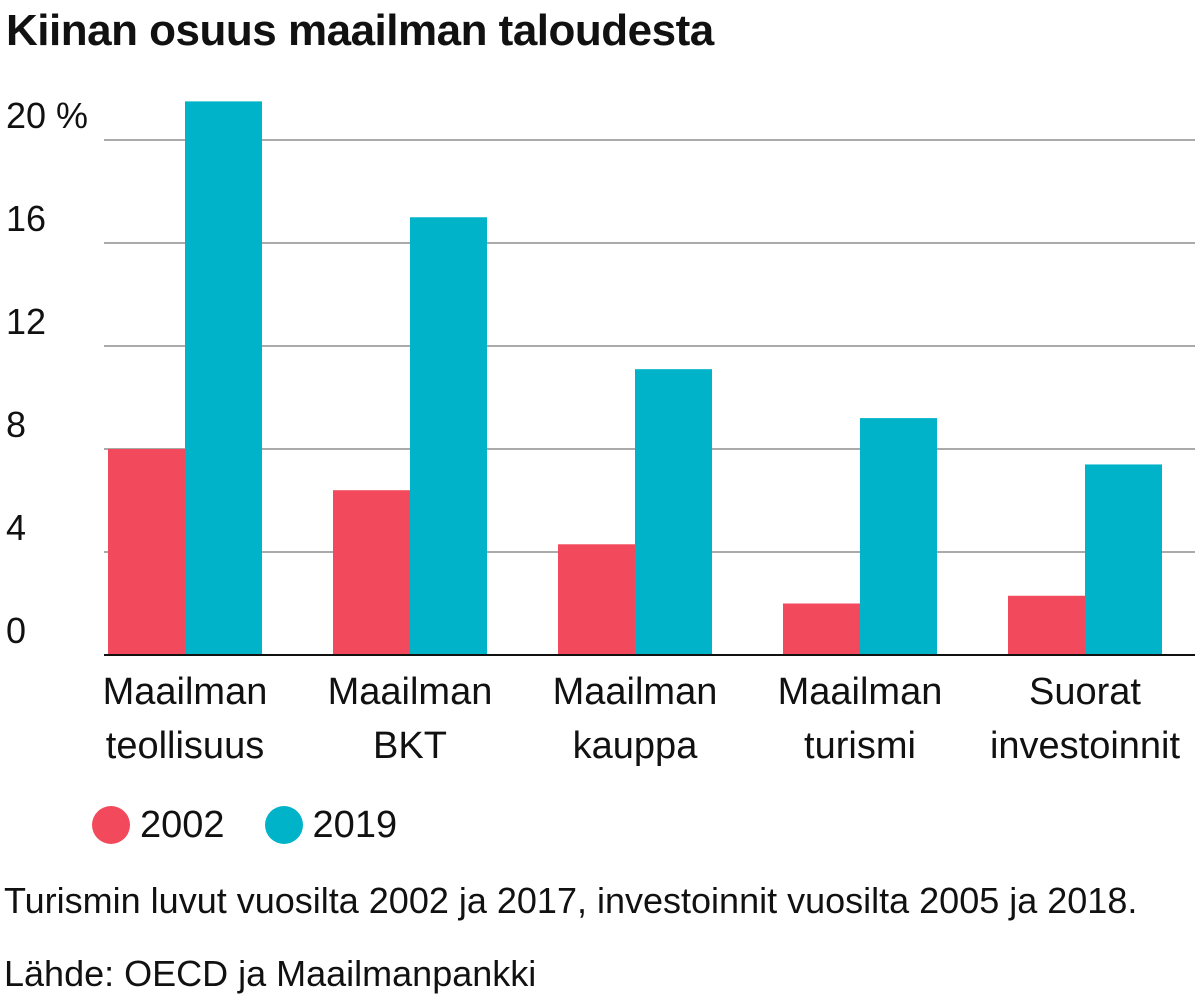 This screenshot has width=1199, height=1006. Describe the element at coordinates (355, 824) in the screenshot. I see `legend-label-2019: 2019` at that location.